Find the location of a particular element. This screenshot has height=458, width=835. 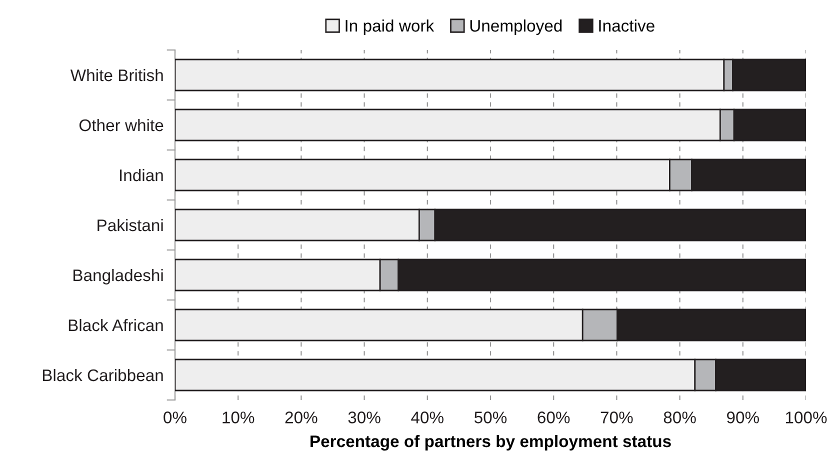

y-tick-label: White British is located at coordinates (116, 75).